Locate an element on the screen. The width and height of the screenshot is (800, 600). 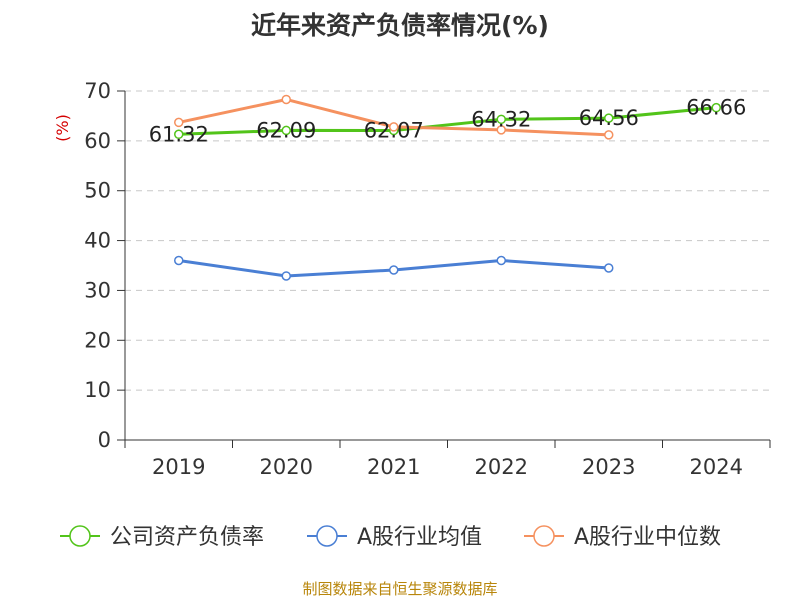
x-tick-label: 2019 is located at coordinates (178, 467).